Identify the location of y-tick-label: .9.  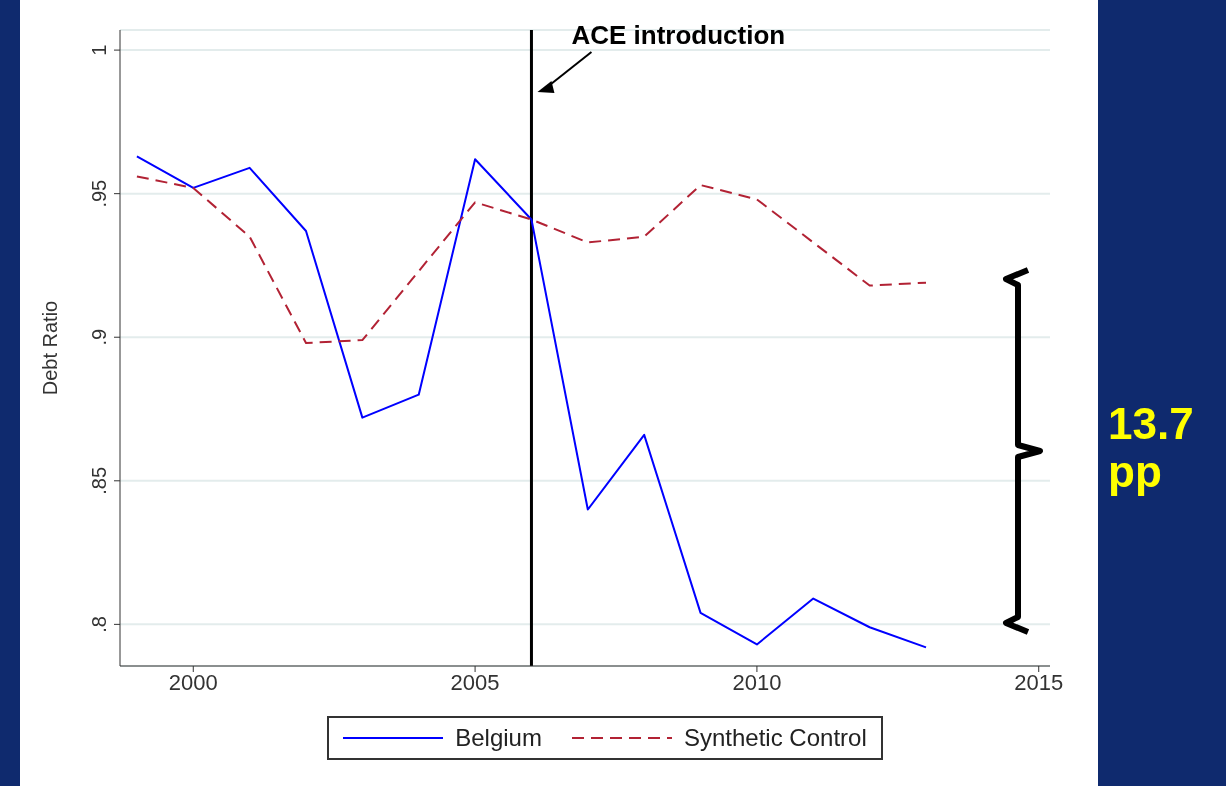
(99, 337).